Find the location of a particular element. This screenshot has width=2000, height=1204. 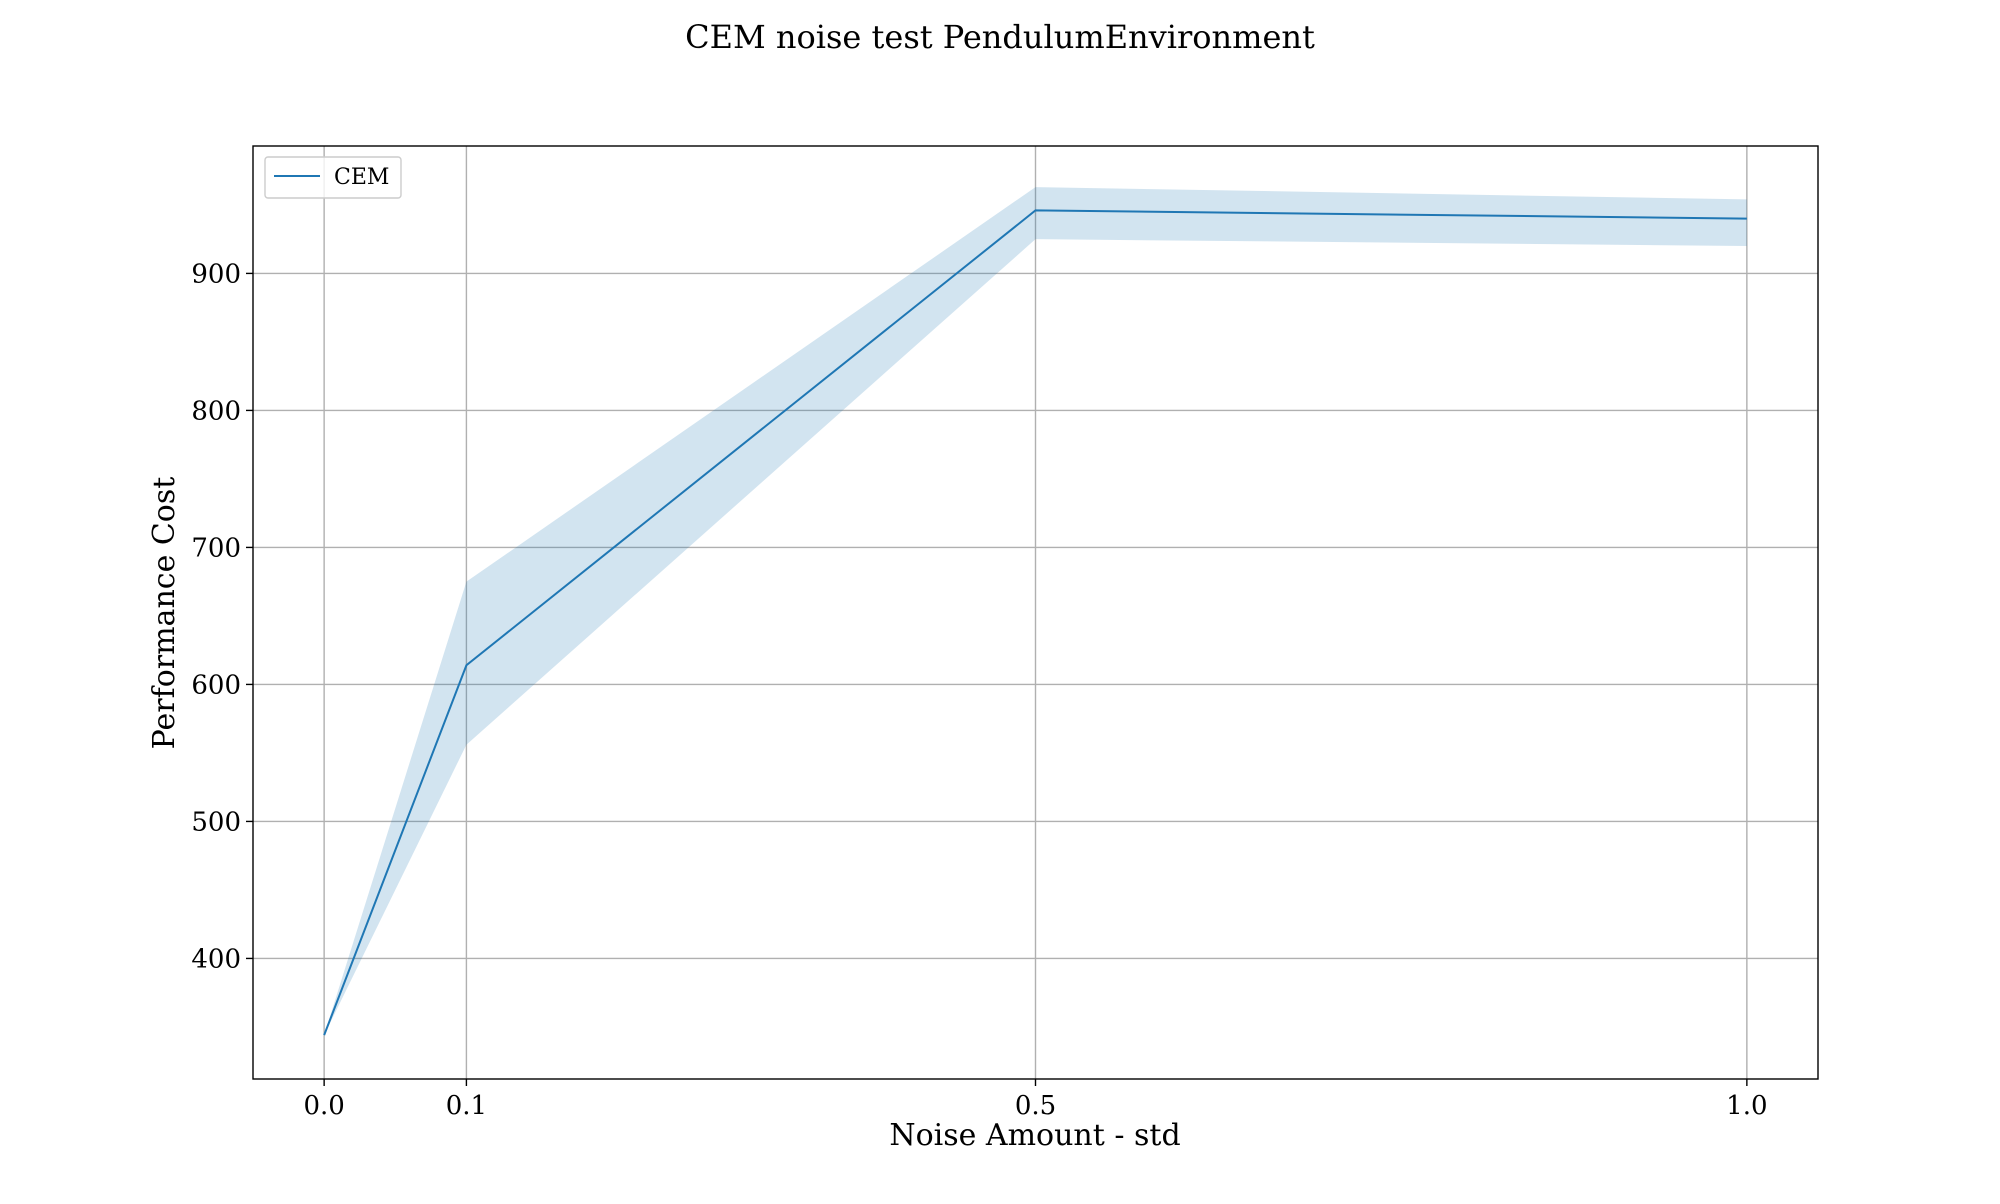

chart-title: CEM noise test PendulumEnvironment is located at coordinates (1000, 37).